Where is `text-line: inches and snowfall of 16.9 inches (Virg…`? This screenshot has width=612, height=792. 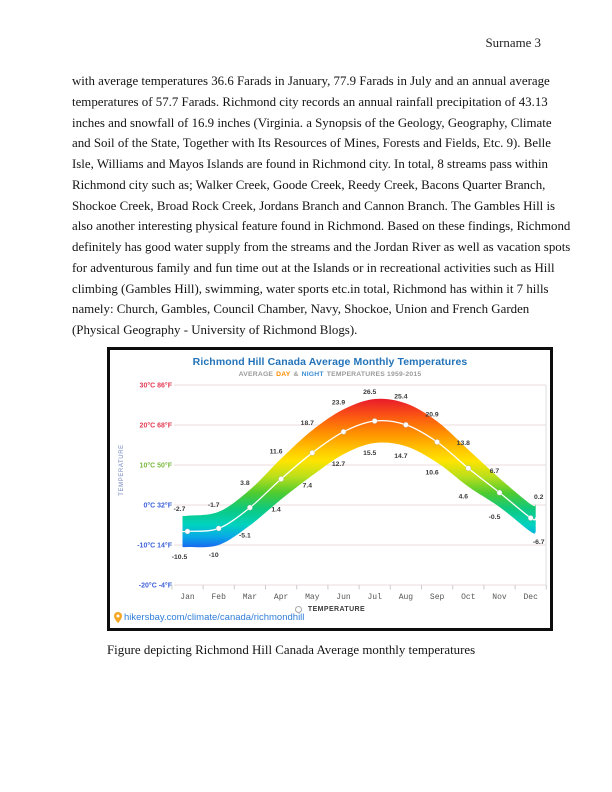 text-line: inches and snowfall of 16.9 inches (Virg… is located at coordinates (312, 122).